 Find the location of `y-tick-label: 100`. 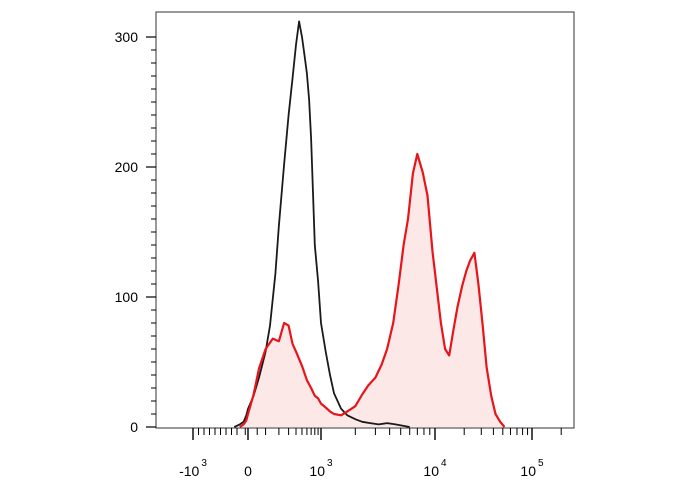

y-tick-label: 100 is located at coordinates (127, 297).